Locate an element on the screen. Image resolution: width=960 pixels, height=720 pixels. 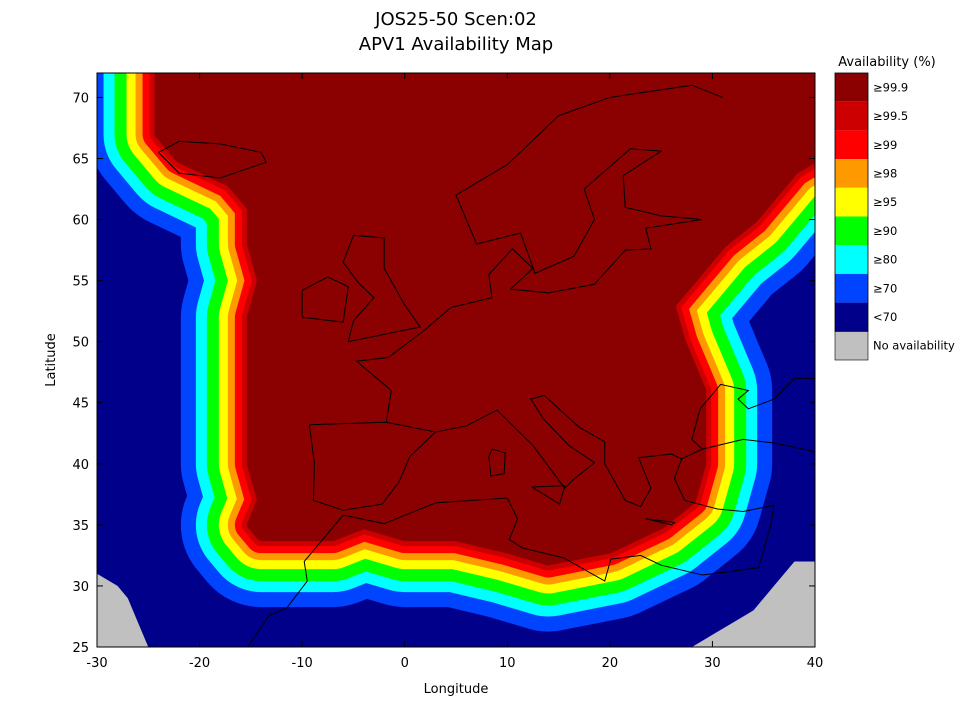
y-axis-label: Latitude is located at coordinates (51, 360).